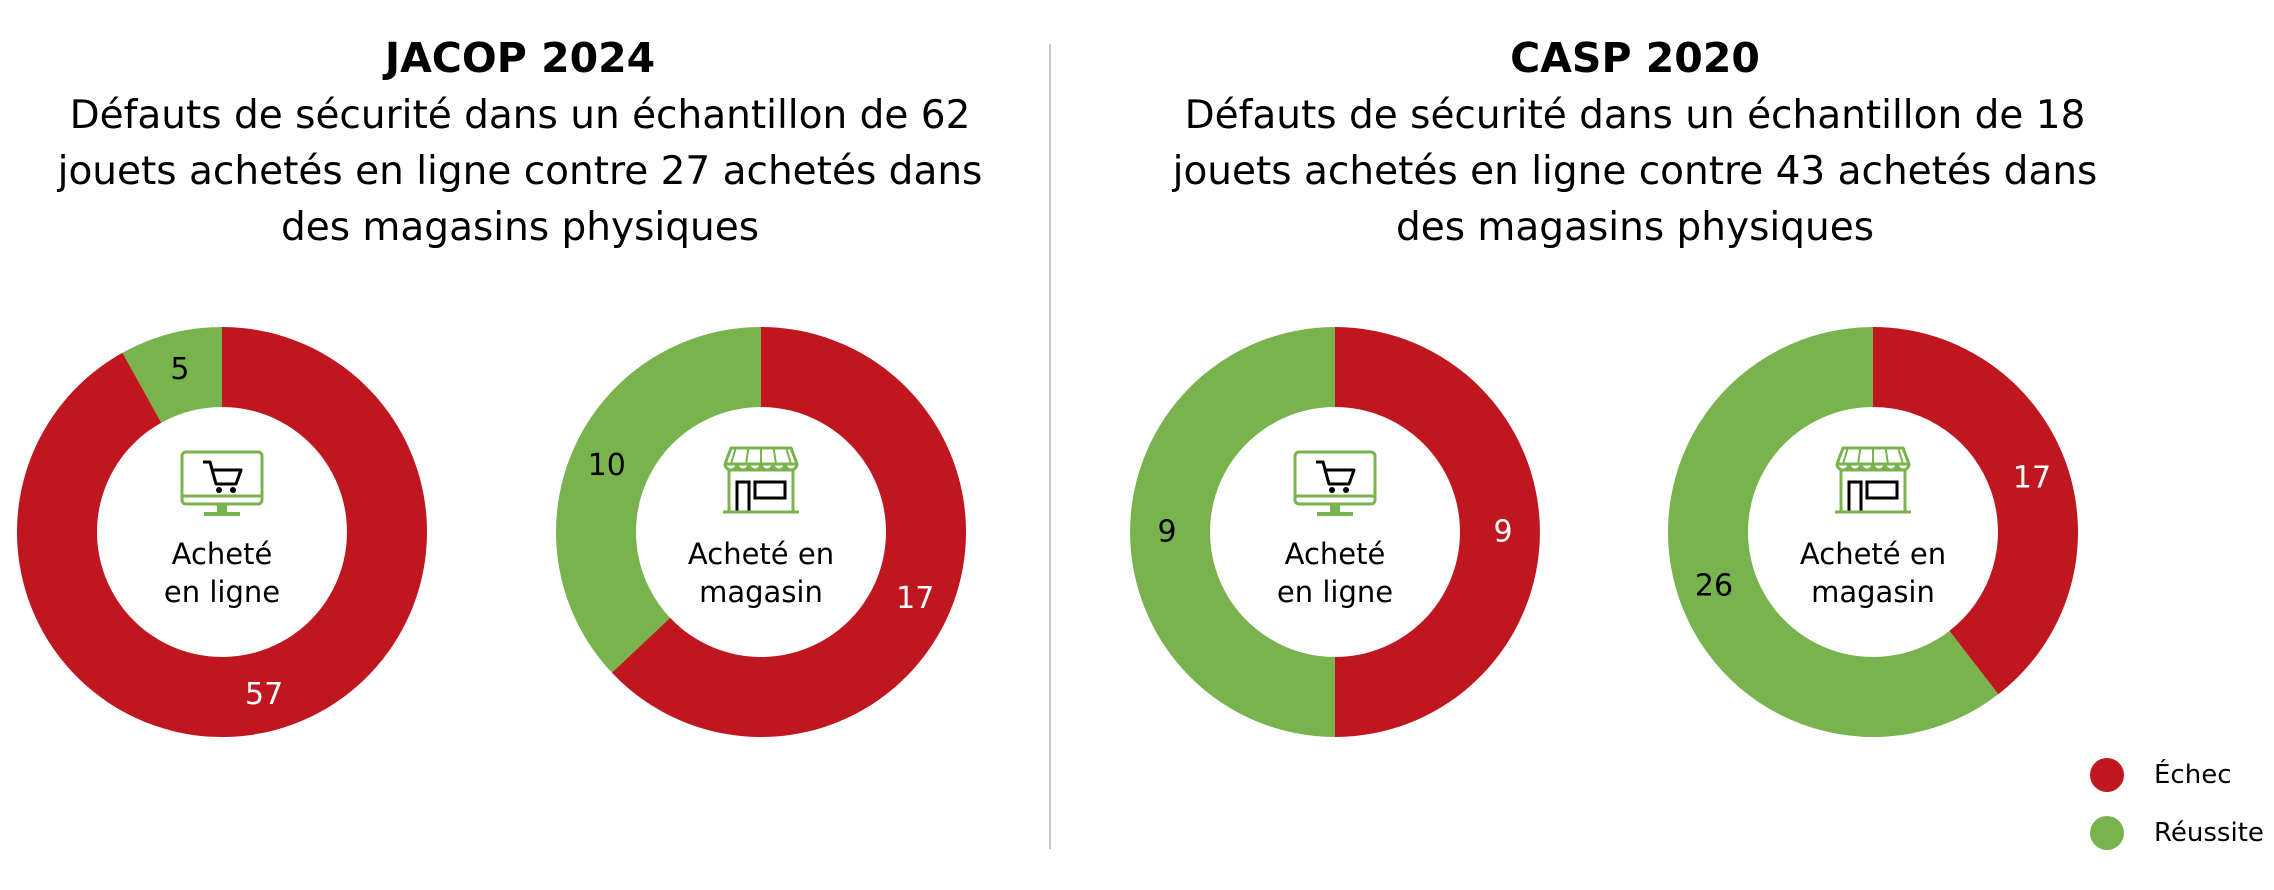 The image size is (2274, 890). I want to click on legend-swatch-pass, so click(2107, 833).